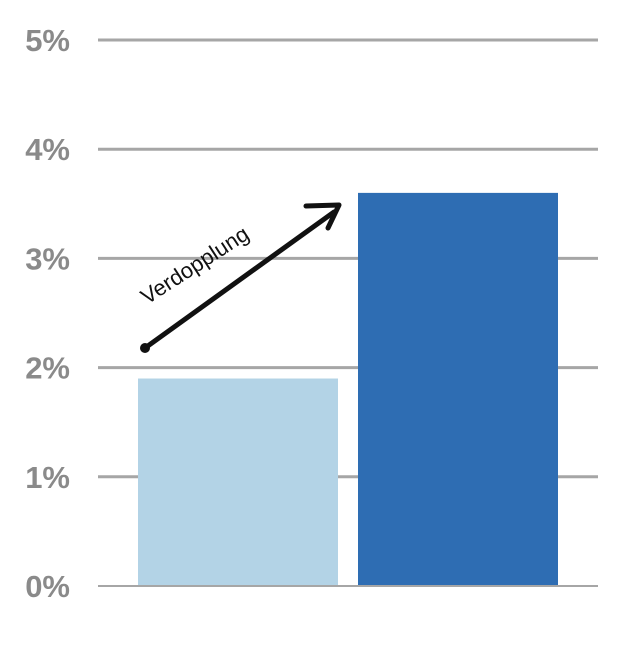 Image resolution: width=640 pixels, height=654 pixels. Describe the element at coordinates (47, 149) in the screenshot. I see `y-tick-label-4: 4%` at that location.